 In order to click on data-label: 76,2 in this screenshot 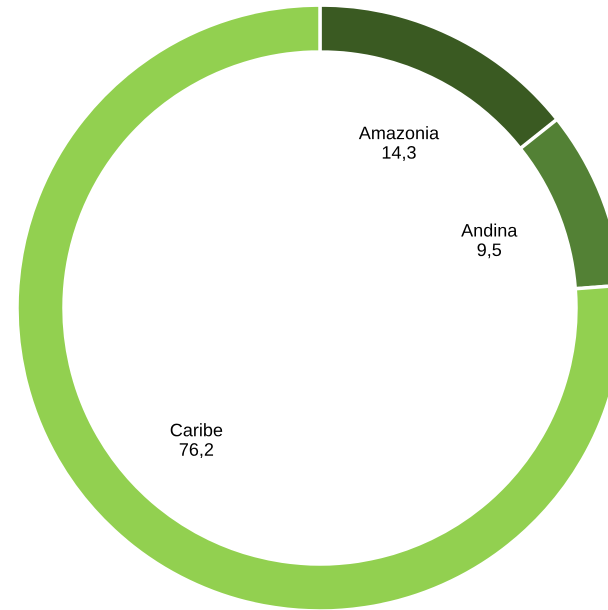, I will do `click(197, 450)`.